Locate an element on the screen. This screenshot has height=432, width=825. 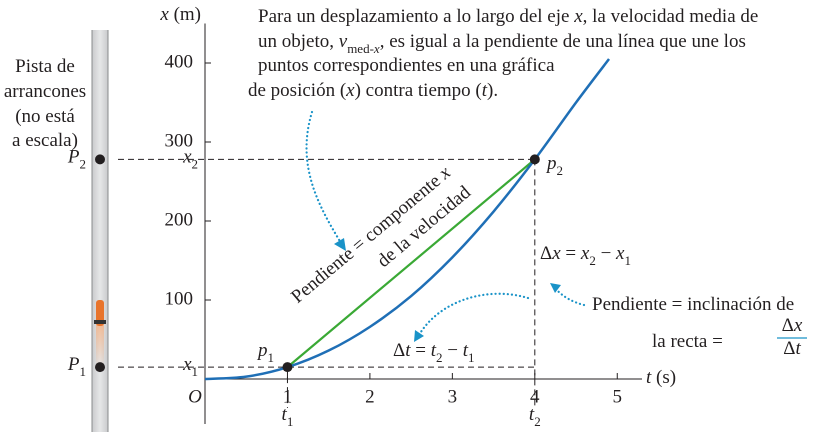
text-segment: v is located at coordinates (343, 41).